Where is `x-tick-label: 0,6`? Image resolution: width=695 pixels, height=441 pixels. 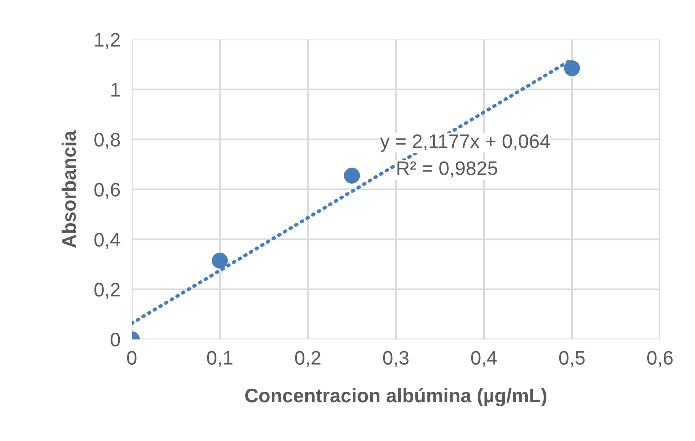
x-tick-label: 0,6 is located at coordinates (660, 359).